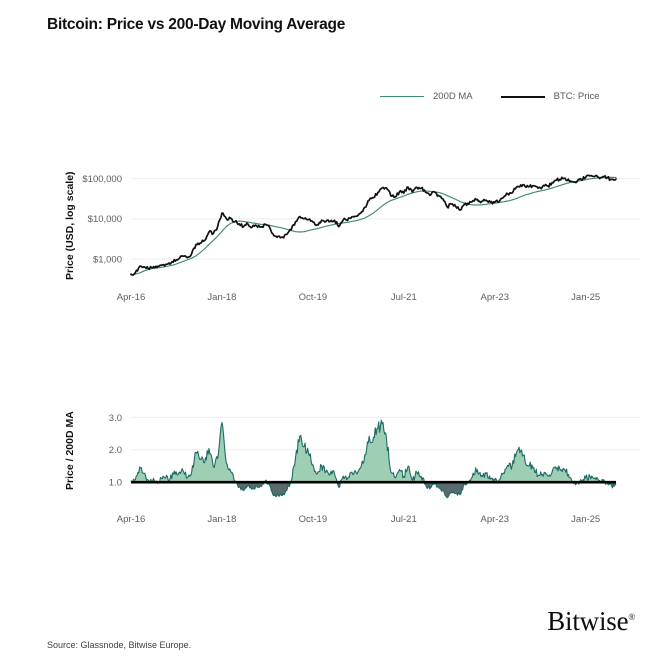 The height and width of the screenshot is (671, 671). Describe the element at coordinates (494, 519) in the screenshot. I see `ratio-x-tick-label: Apr-23` at that location.